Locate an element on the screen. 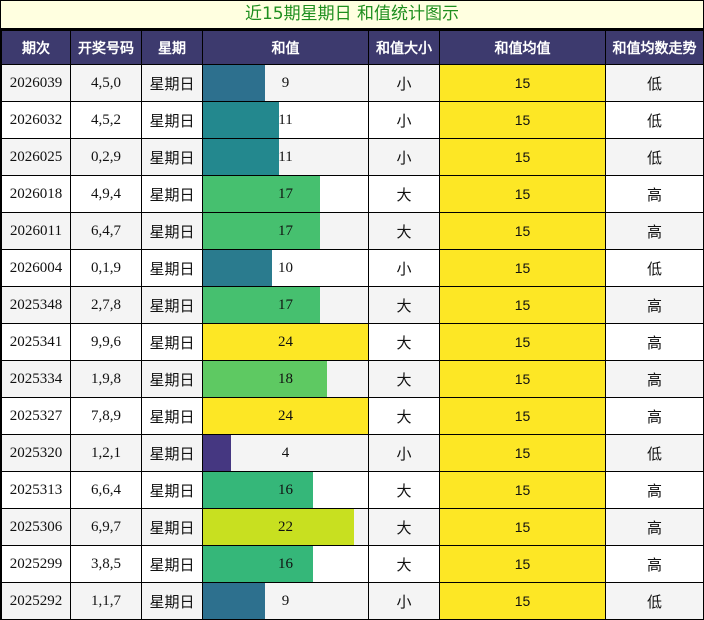 This screenshot has width=704, height=620. table-row: 2025341 9,9,6 星期日 24 大 15 高 is located at coordinates (352, 342).